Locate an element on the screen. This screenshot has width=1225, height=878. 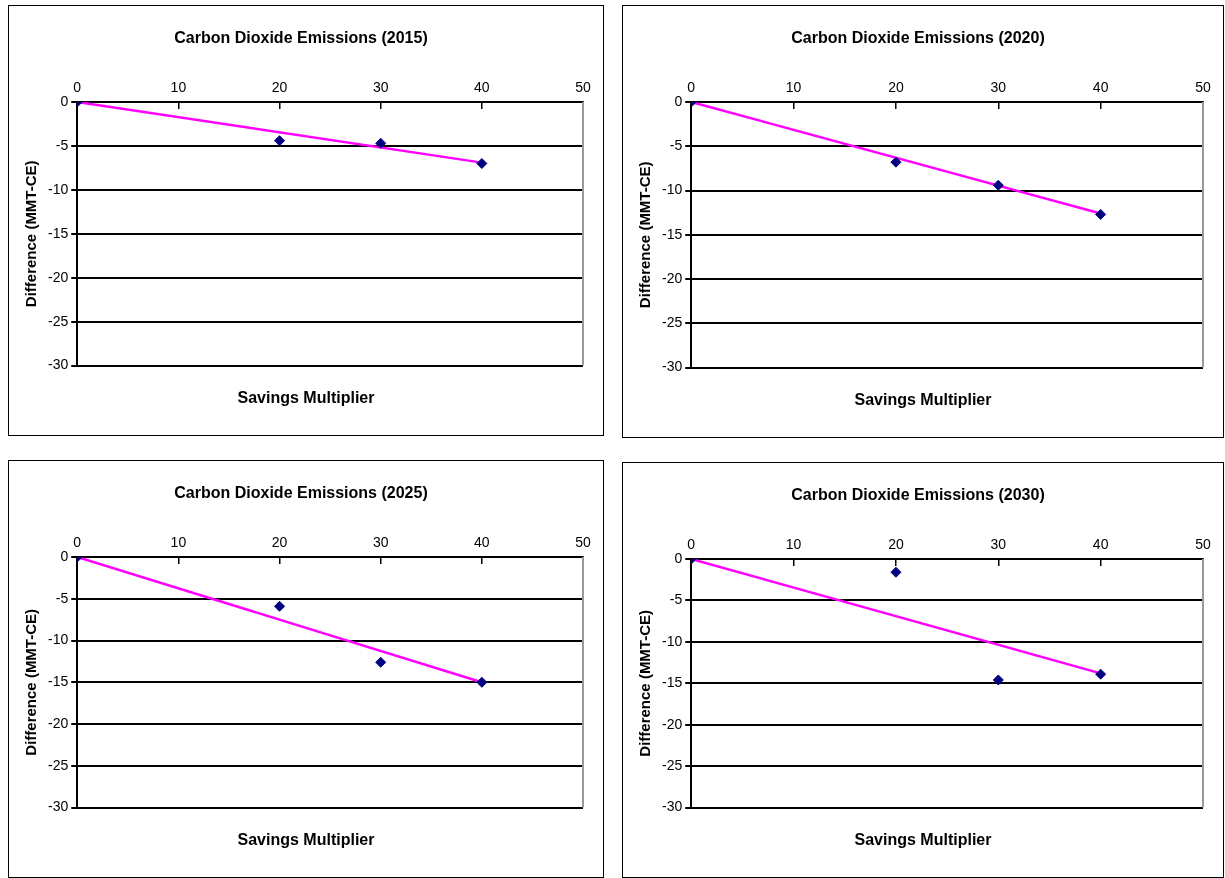
chart-title: Carbon Dioxide Emissions (2025) is located at coordinates (301, 493).